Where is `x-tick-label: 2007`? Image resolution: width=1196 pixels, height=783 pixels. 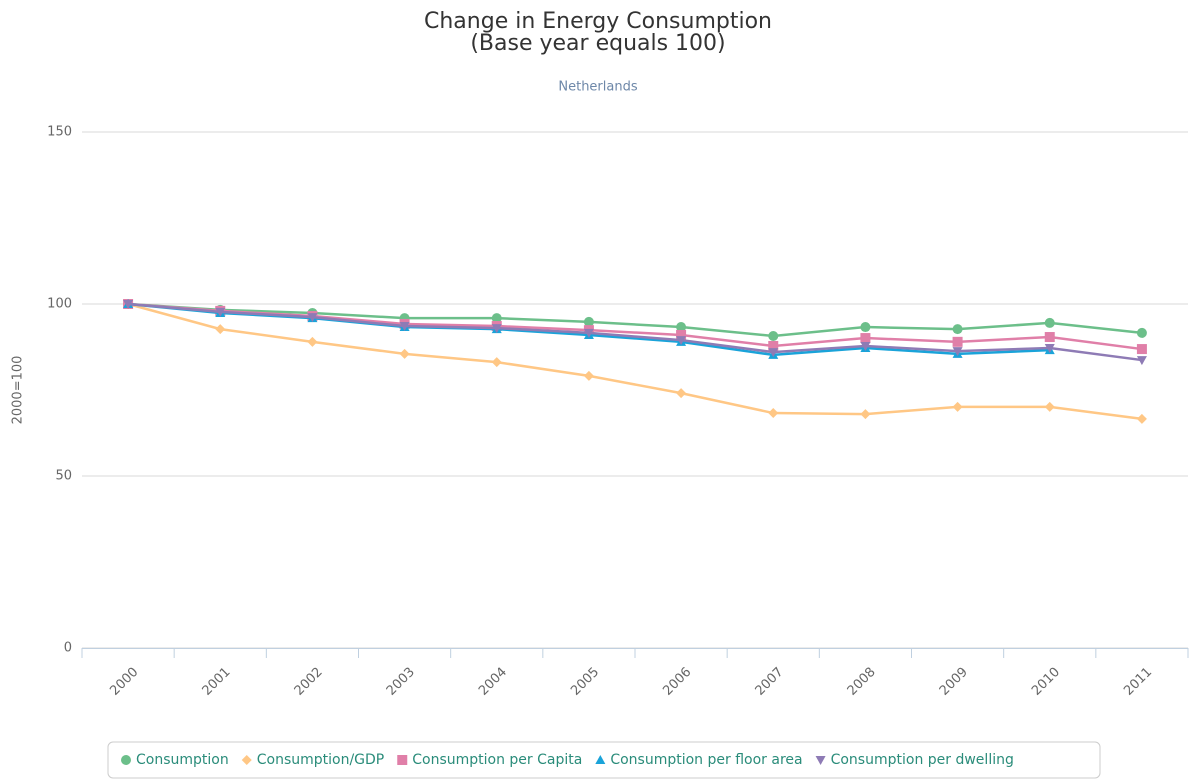 x-tick-label: 2007 is located at coordinates (770, 682).